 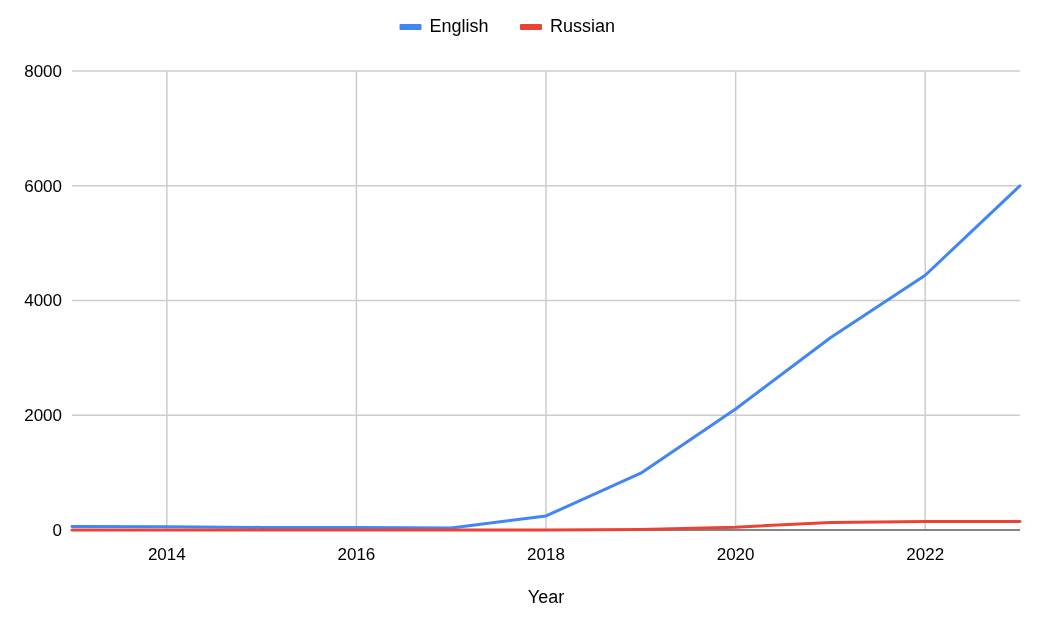 I want to click on y-tick-label: 8000, so click(x=43, y=71).